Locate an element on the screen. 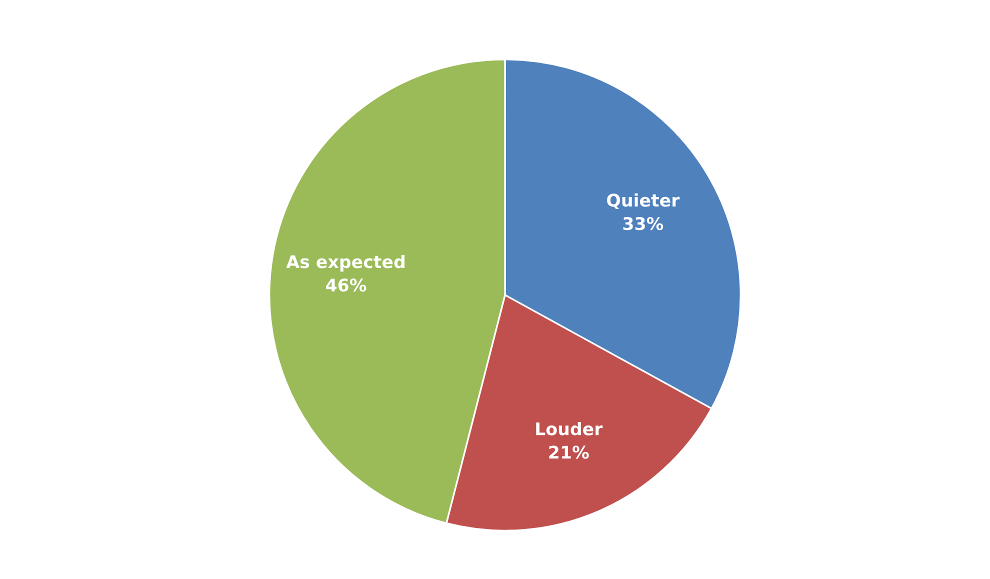 This screenshot has width=990, height=579. slice-label: Louder is located at coordinates (569, 429).